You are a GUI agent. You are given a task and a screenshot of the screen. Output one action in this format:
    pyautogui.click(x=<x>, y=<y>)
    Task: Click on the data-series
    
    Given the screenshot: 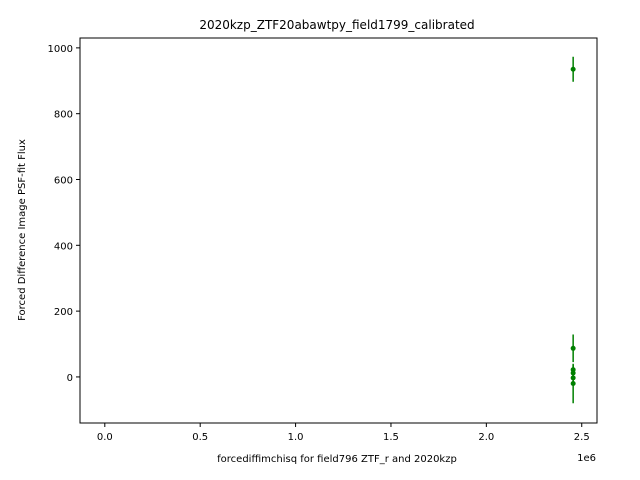 What is the action you would take?
    pyautogui.click(x=573, y=230)
    